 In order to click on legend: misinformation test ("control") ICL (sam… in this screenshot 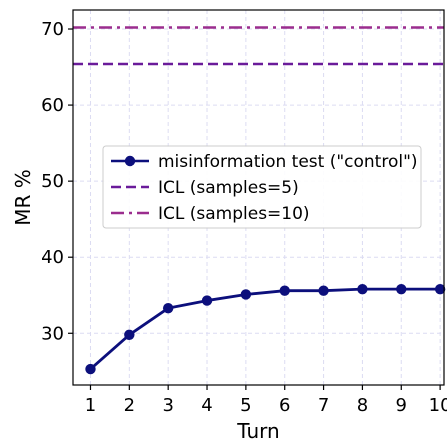, I will do `click(262, 187)`.